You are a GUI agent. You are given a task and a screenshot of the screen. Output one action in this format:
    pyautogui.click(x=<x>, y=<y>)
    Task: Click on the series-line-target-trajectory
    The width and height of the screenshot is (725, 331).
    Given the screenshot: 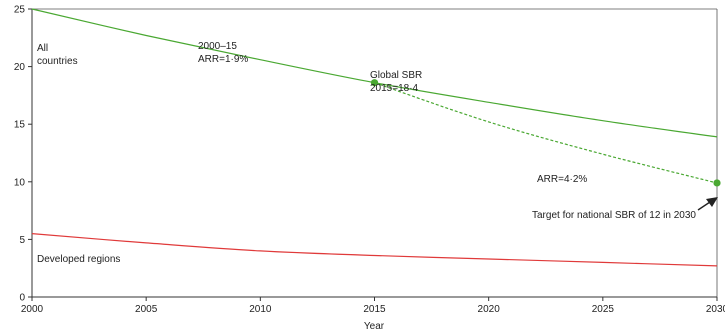 What is the action you would take?
    pyautogui.click(x=546, y=133)
    